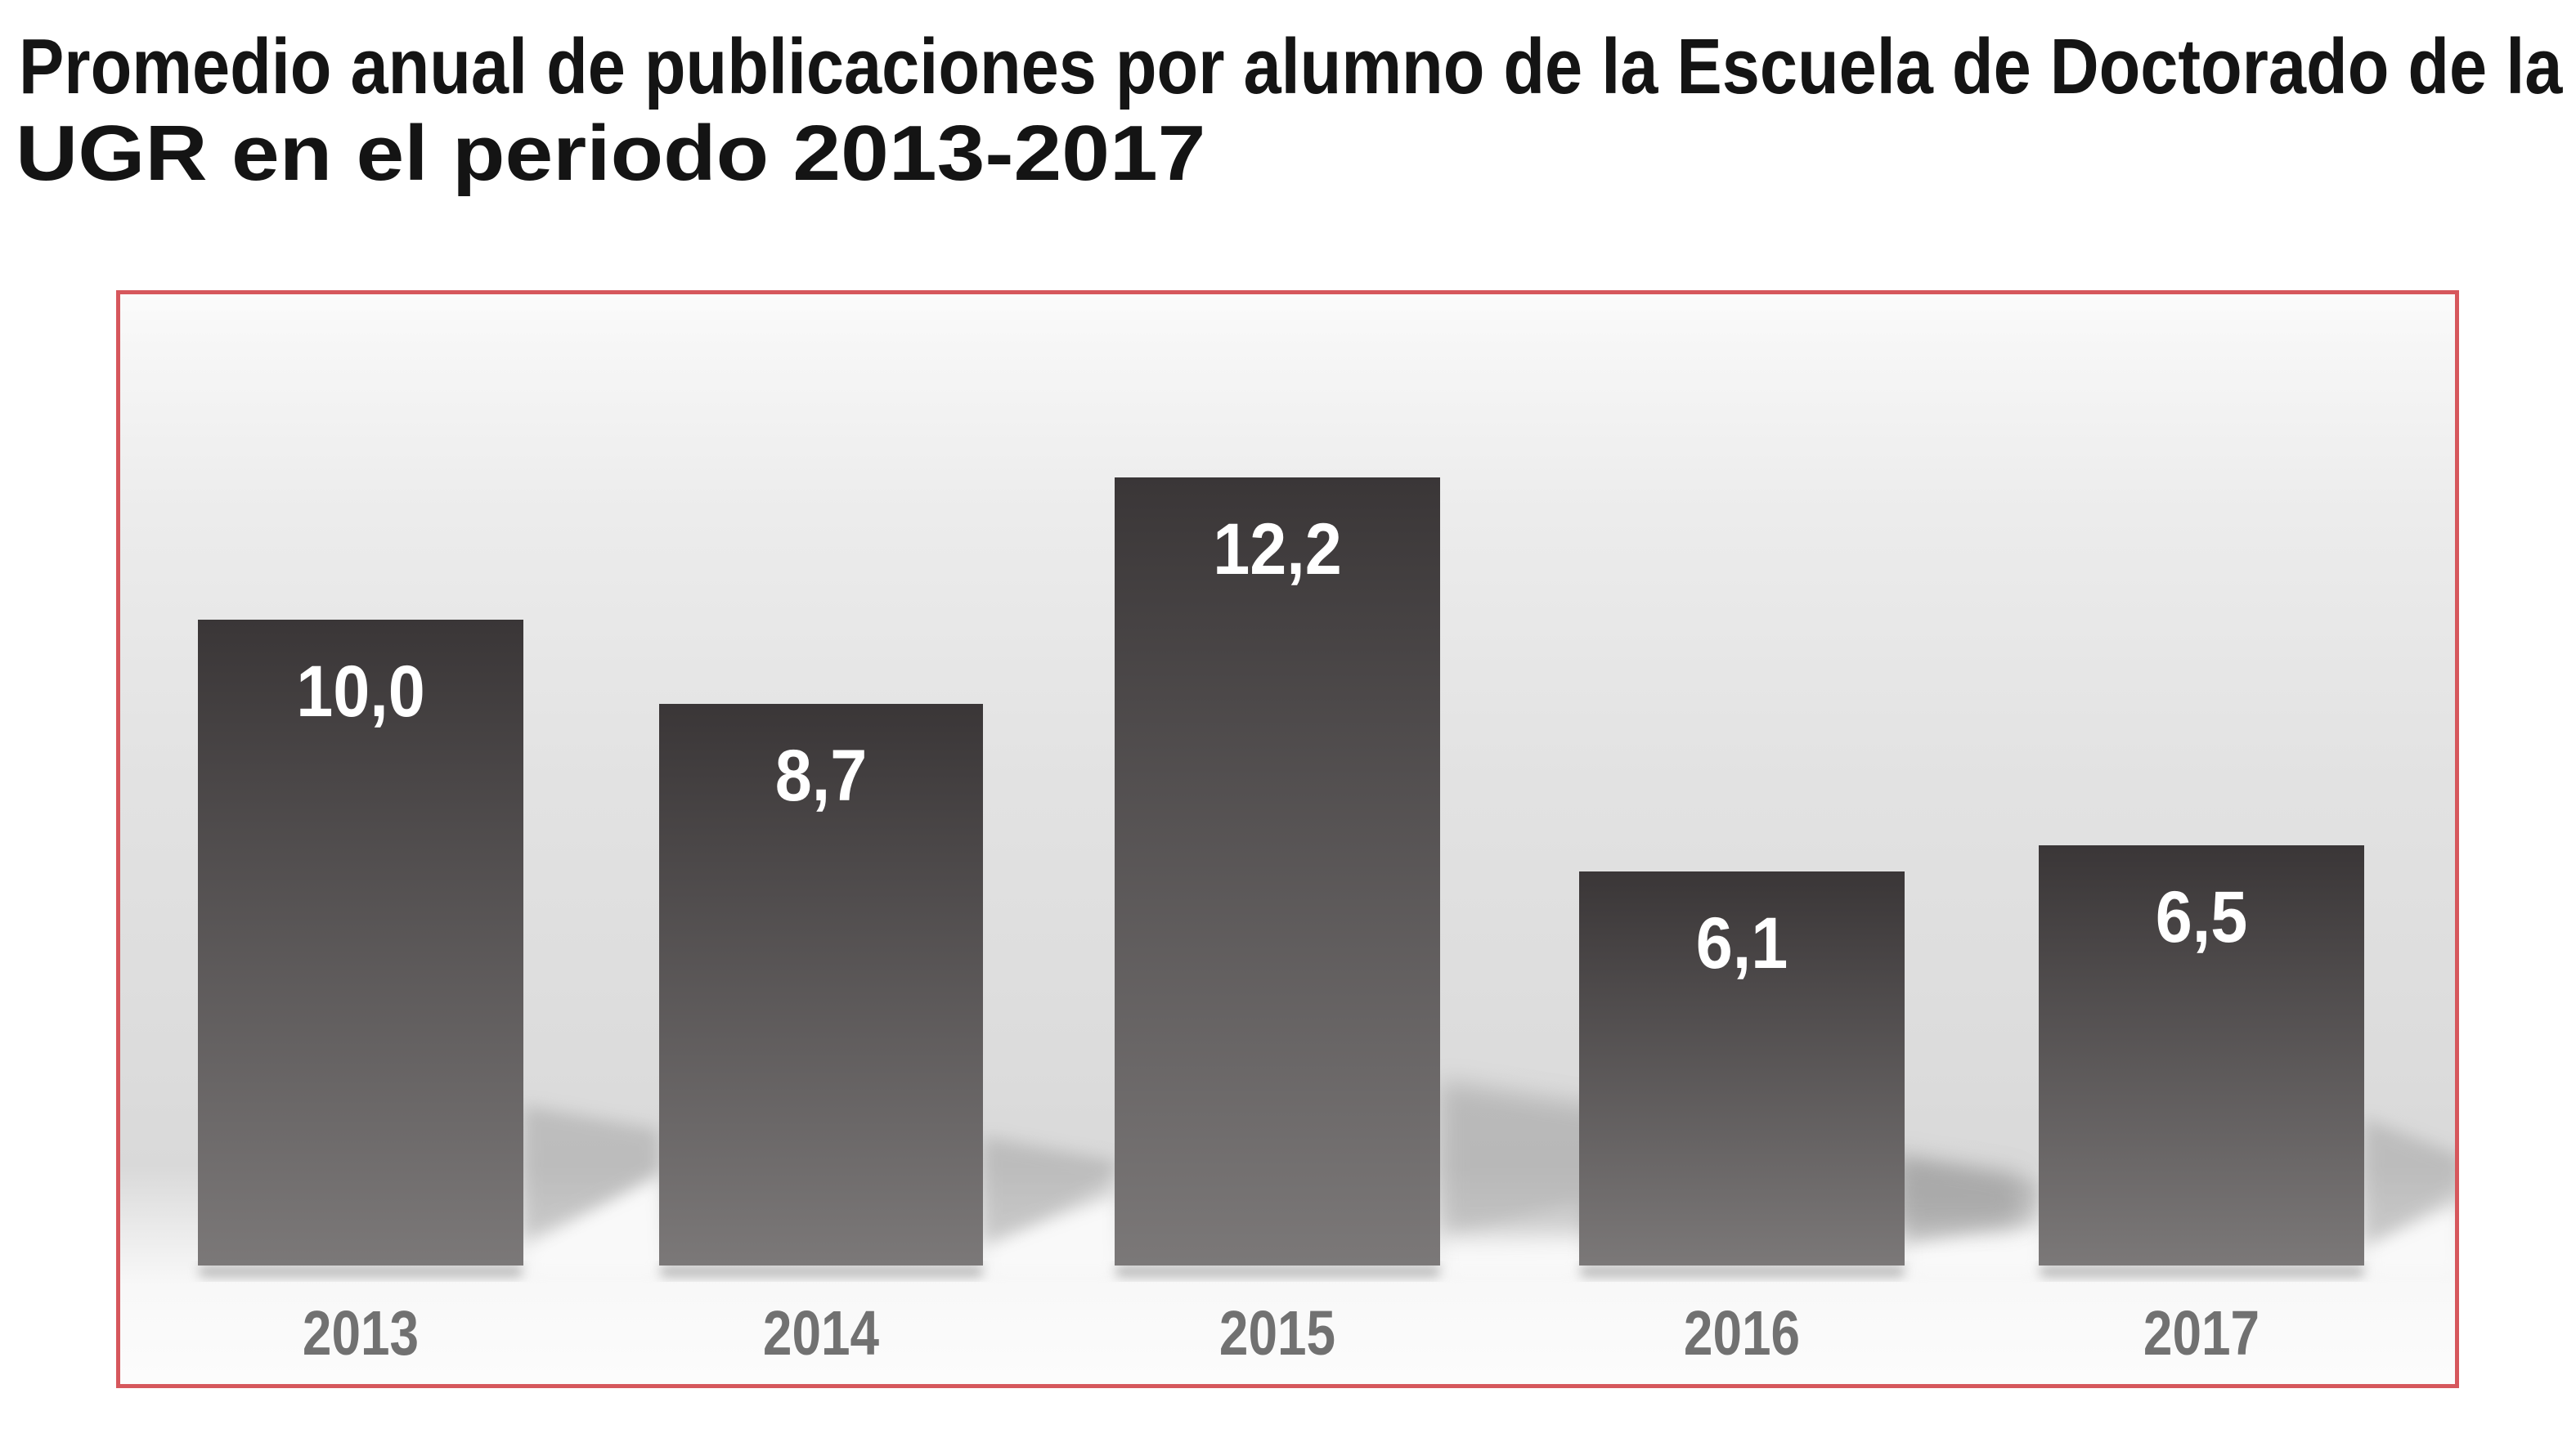 The image size is (2576, 1447). I want to click on svg-text: 6,1, so click(1742, 943).